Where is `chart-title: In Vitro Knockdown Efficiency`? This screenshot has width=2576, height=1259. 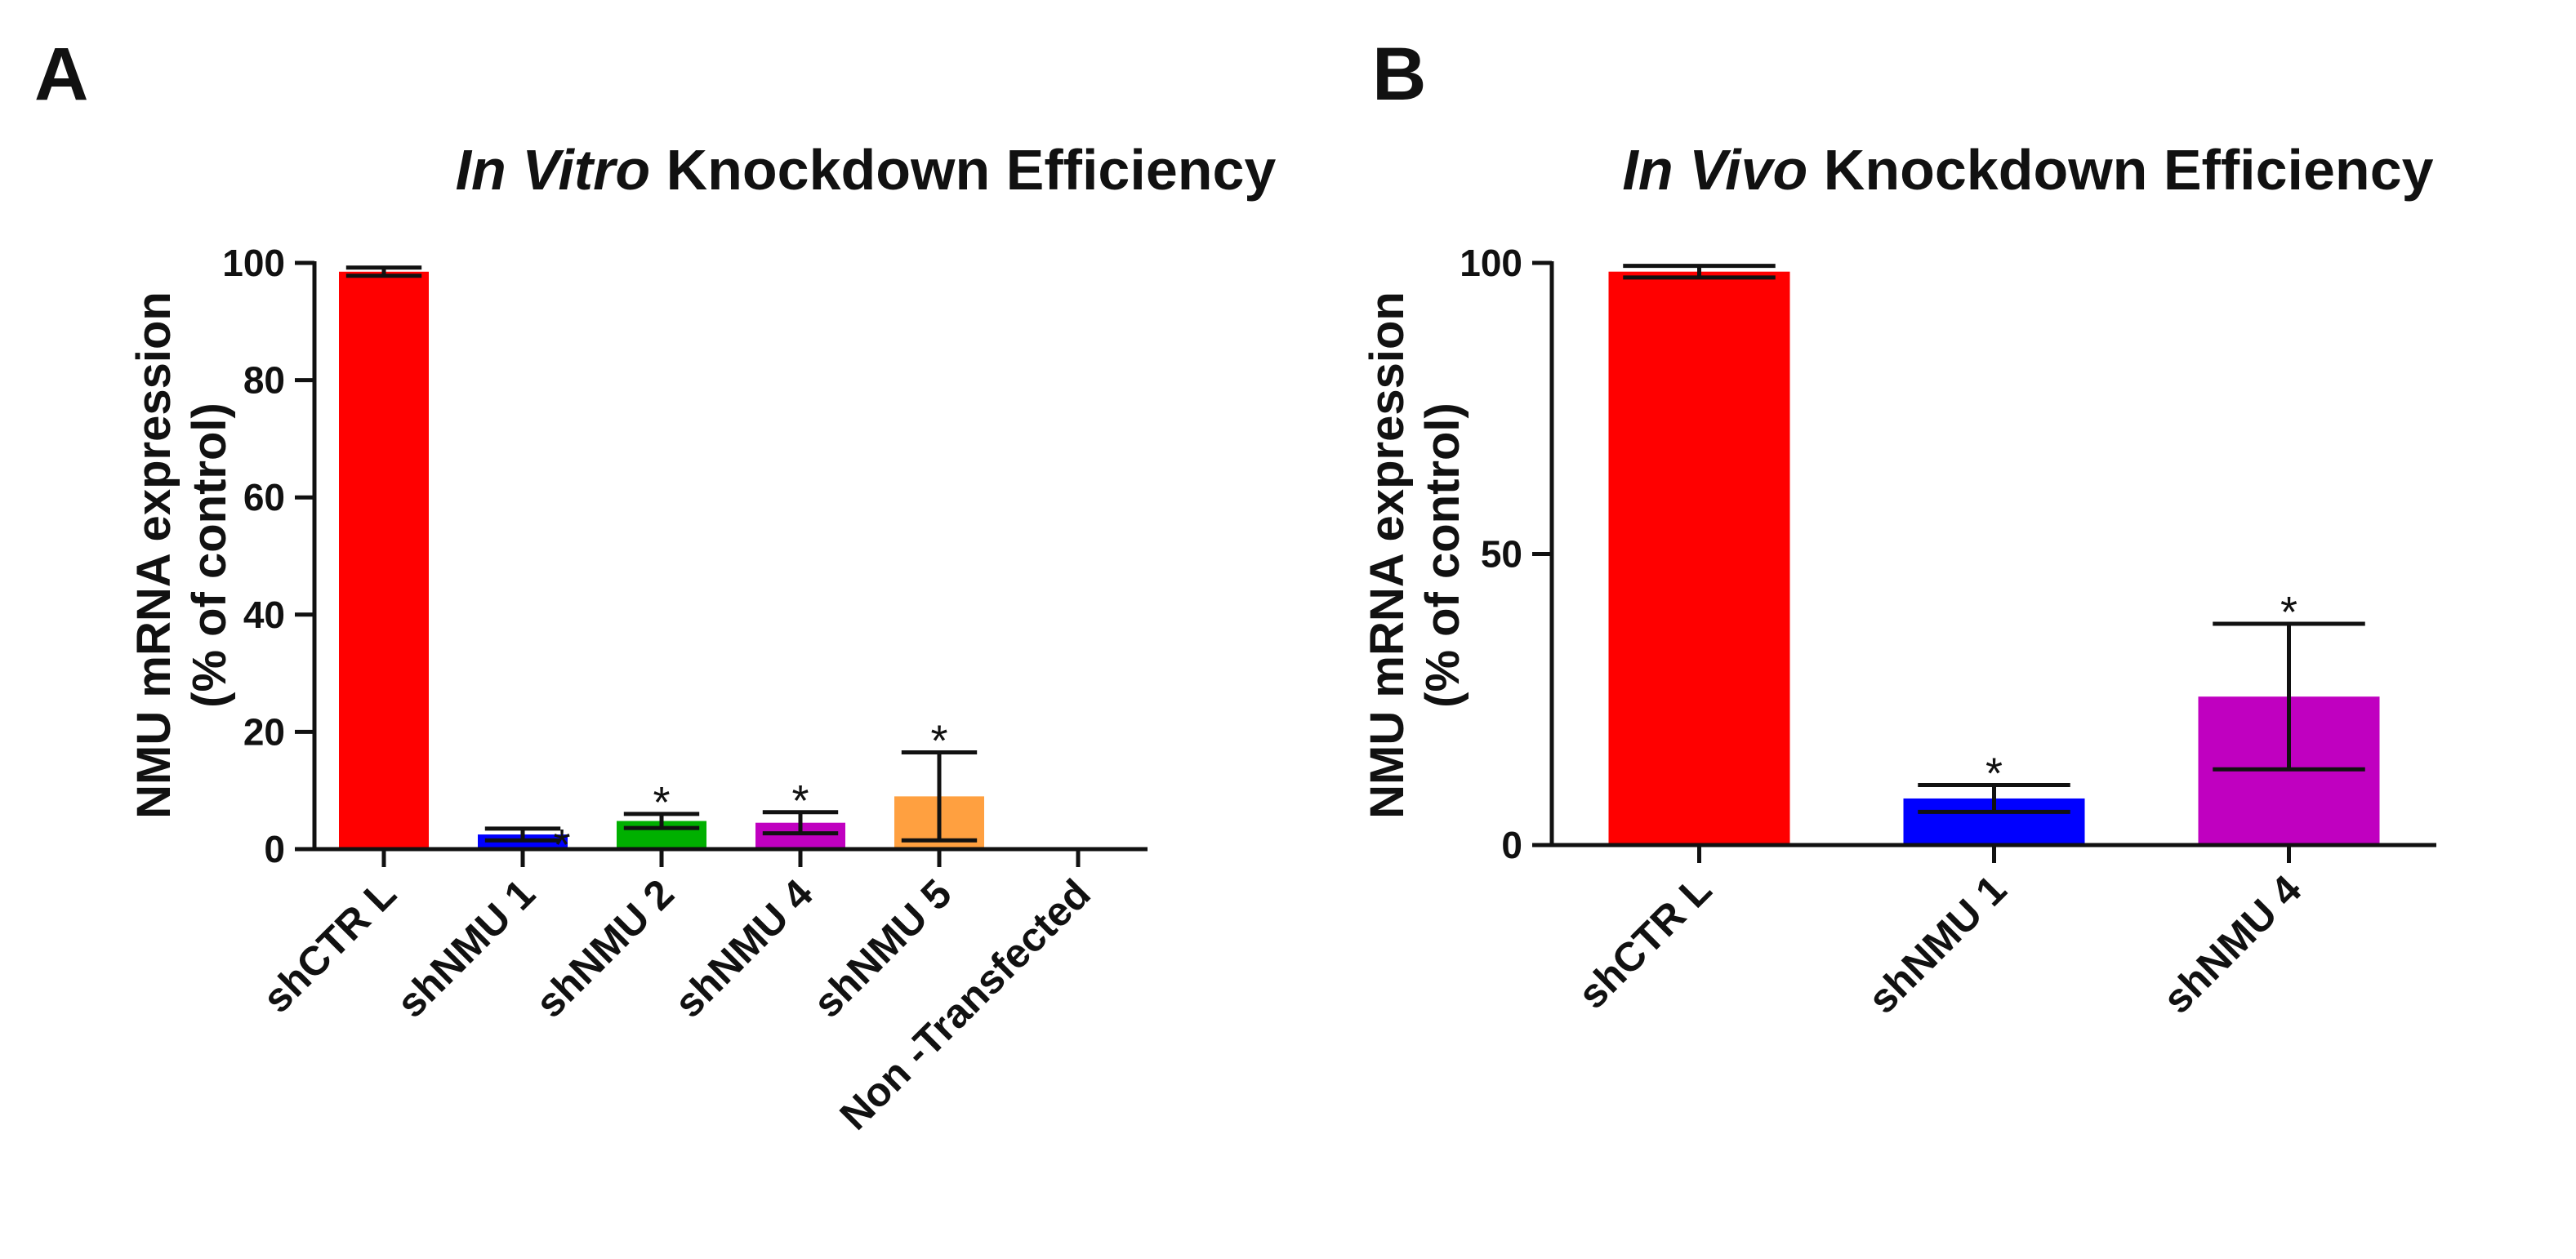
chart-title: In Vitro Knockdown Efficiency is located at coordinates (866, 170).